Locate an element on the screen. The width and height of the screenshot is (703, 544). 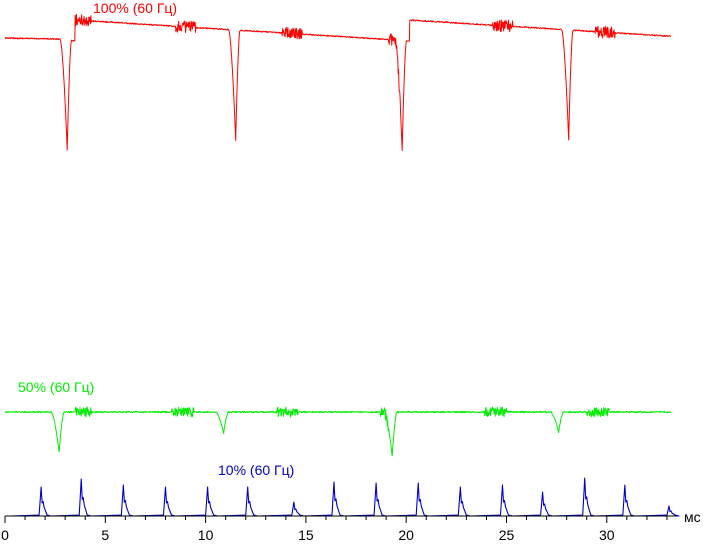
x-axis-unit-label: мс is located at coordinates (692, 517).